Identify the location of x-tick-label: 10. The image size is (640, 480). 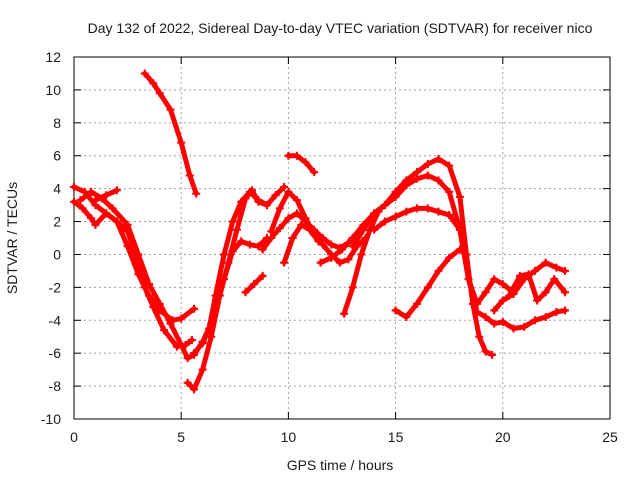
(289, 437).